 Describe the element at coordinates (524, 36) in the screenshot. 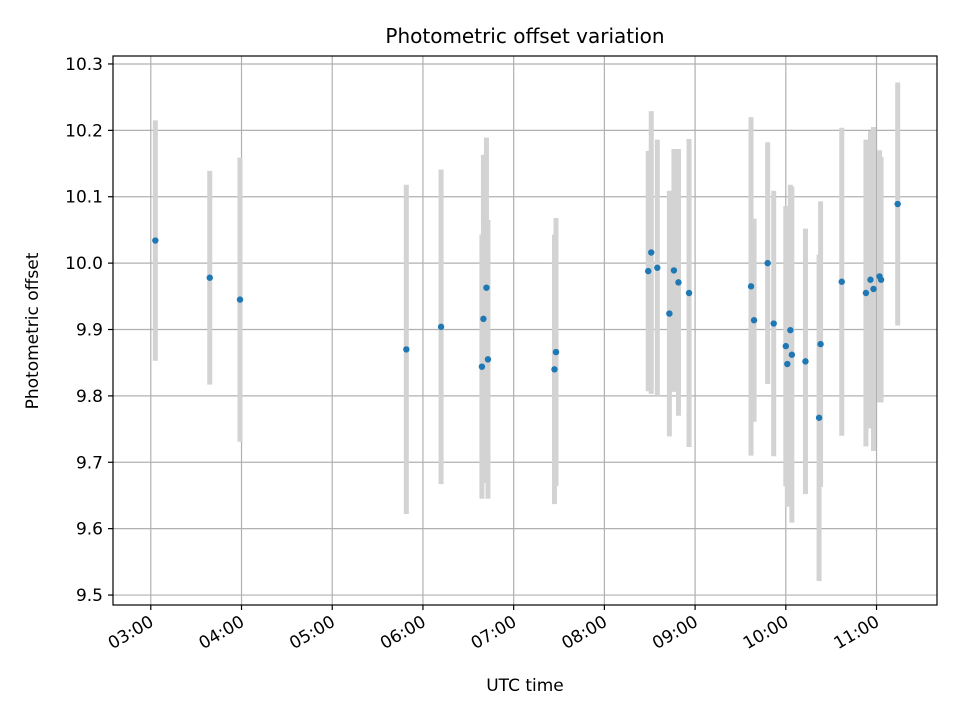

I see `chart-title: Photometric offset variation` at that location.